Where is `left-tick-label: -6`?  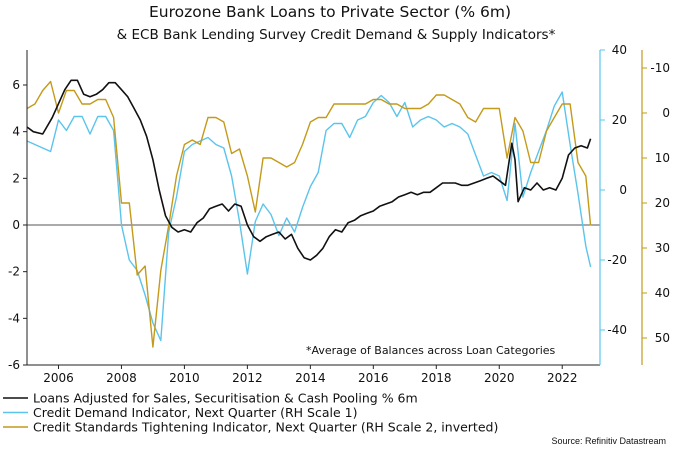 left-tick-label: -6 is located at coordinates (14, 365).